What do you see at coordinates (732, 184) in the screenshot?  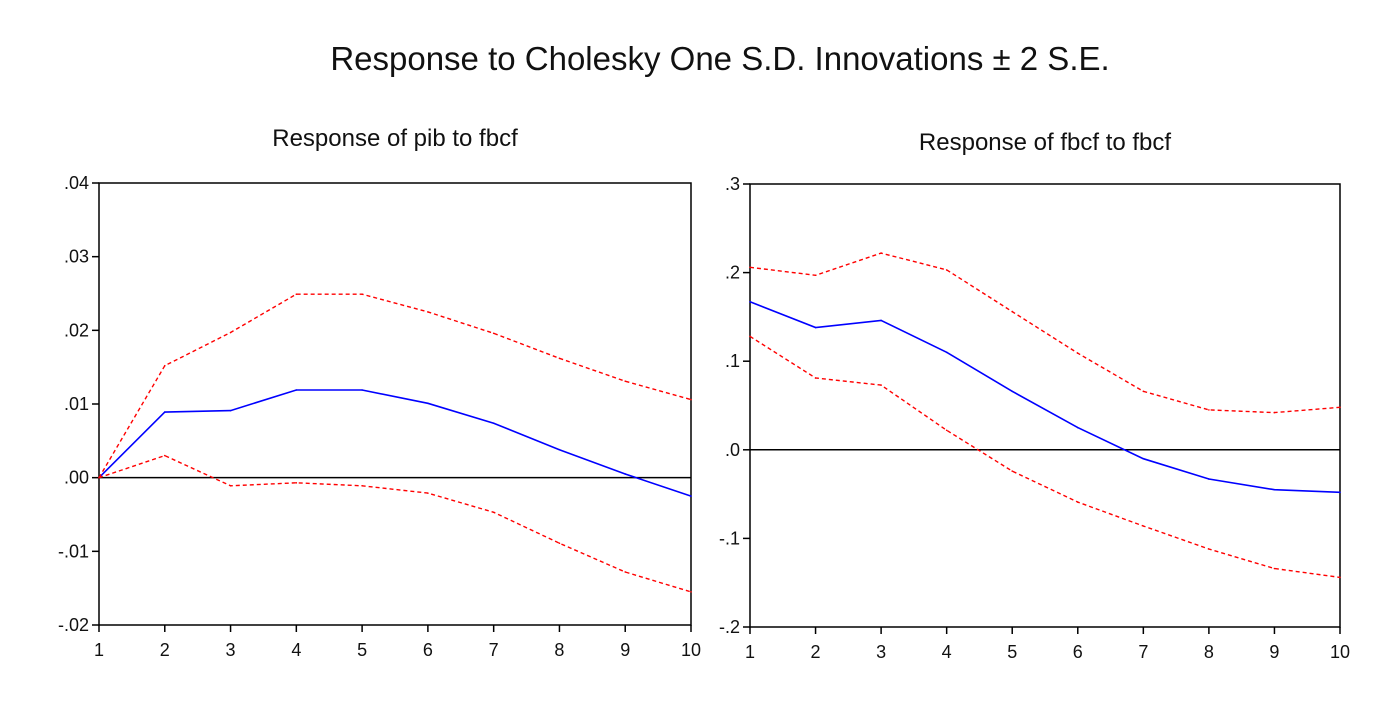 I see `y-tick-label: .3` at bounding box center [732, 184].